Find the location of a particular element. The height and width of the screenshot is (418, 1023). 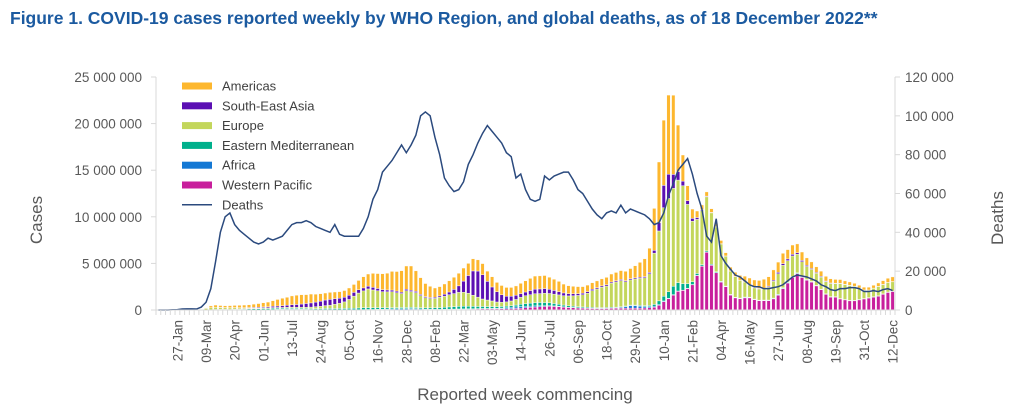

legend-label-europe: Europe is located at coordinates (243, 125).